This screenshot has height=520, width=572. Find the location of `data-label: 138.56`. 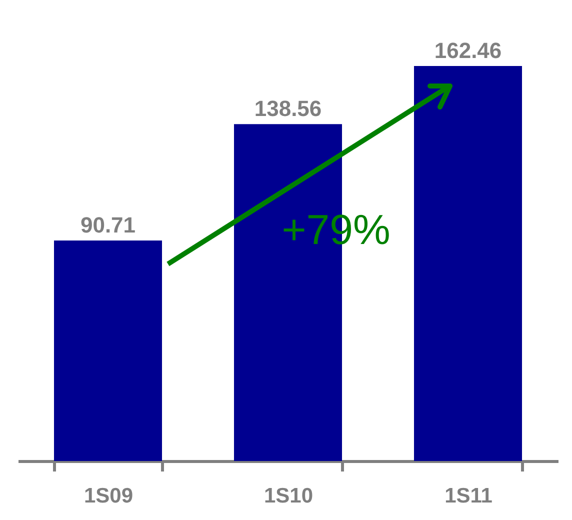

data-label: 138.56 is located at coordinates (288, 109).